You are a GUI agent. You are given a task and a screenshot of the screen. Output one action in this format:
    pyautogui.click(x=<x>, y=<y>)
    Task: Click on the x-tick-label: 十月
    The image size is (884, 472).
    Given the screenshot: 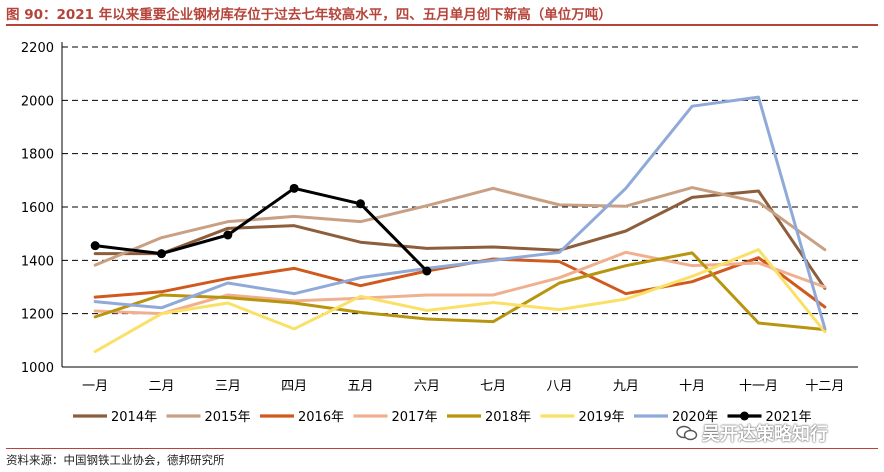 What is the action you would take?
    pyautogui.click(x=692, y=386)
    